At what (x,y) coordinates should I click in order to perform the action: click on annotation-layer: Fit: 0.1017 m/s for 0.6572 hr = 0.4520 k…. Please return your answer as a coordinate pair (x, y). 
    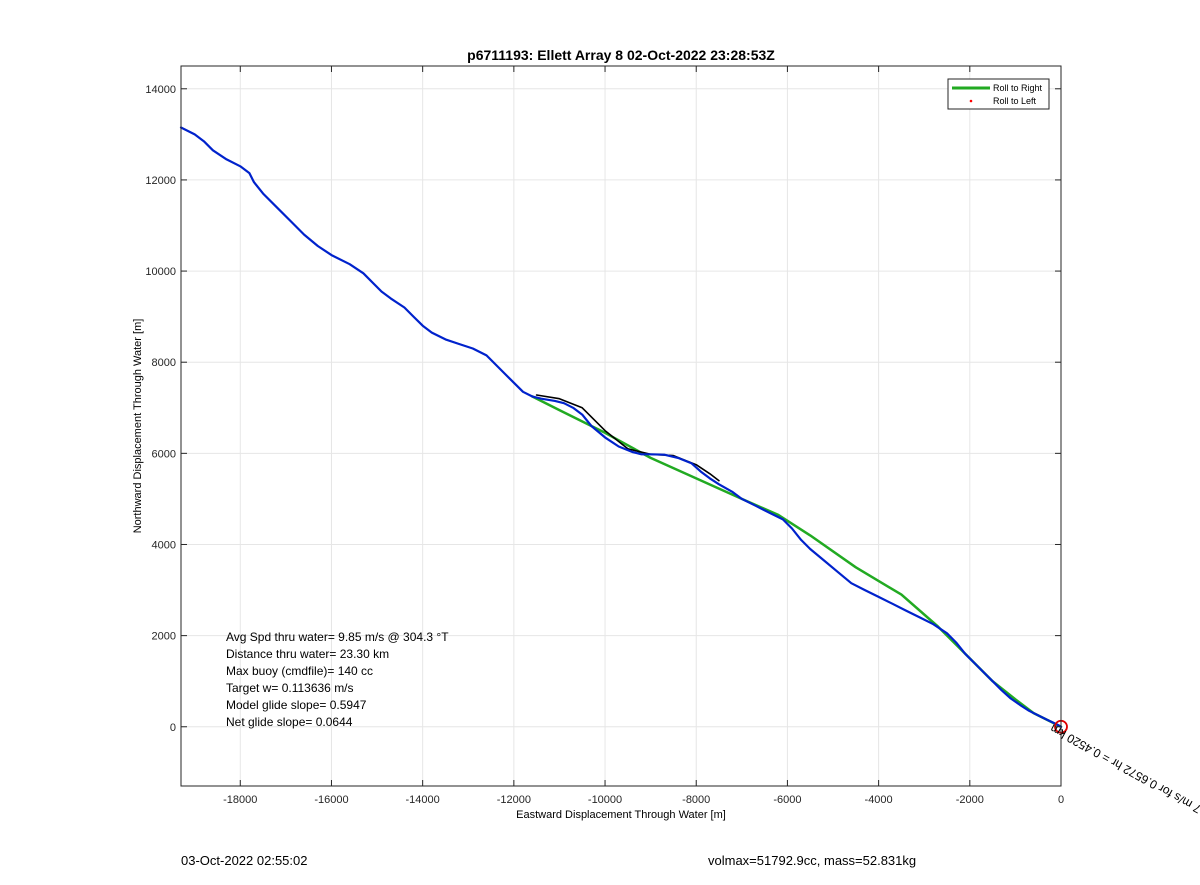
    Looking at the image, I should click on (1124, 780).